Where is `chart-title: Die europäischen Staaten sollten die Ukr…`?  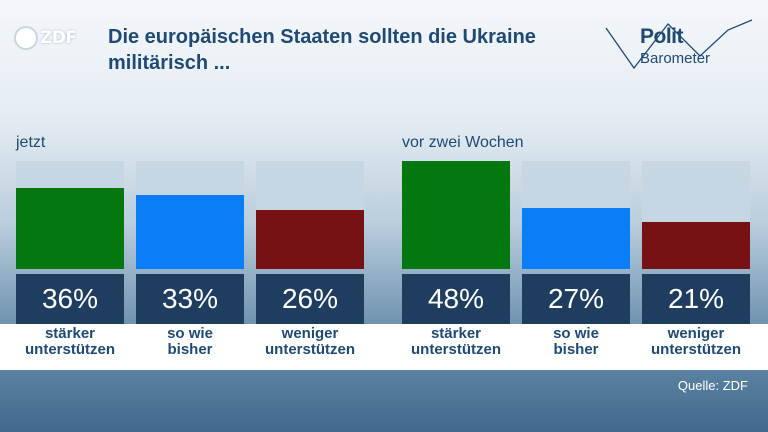
chart-title: Die europäischen Staaten sollten die Ukr… is located at coordinates (322, 50).